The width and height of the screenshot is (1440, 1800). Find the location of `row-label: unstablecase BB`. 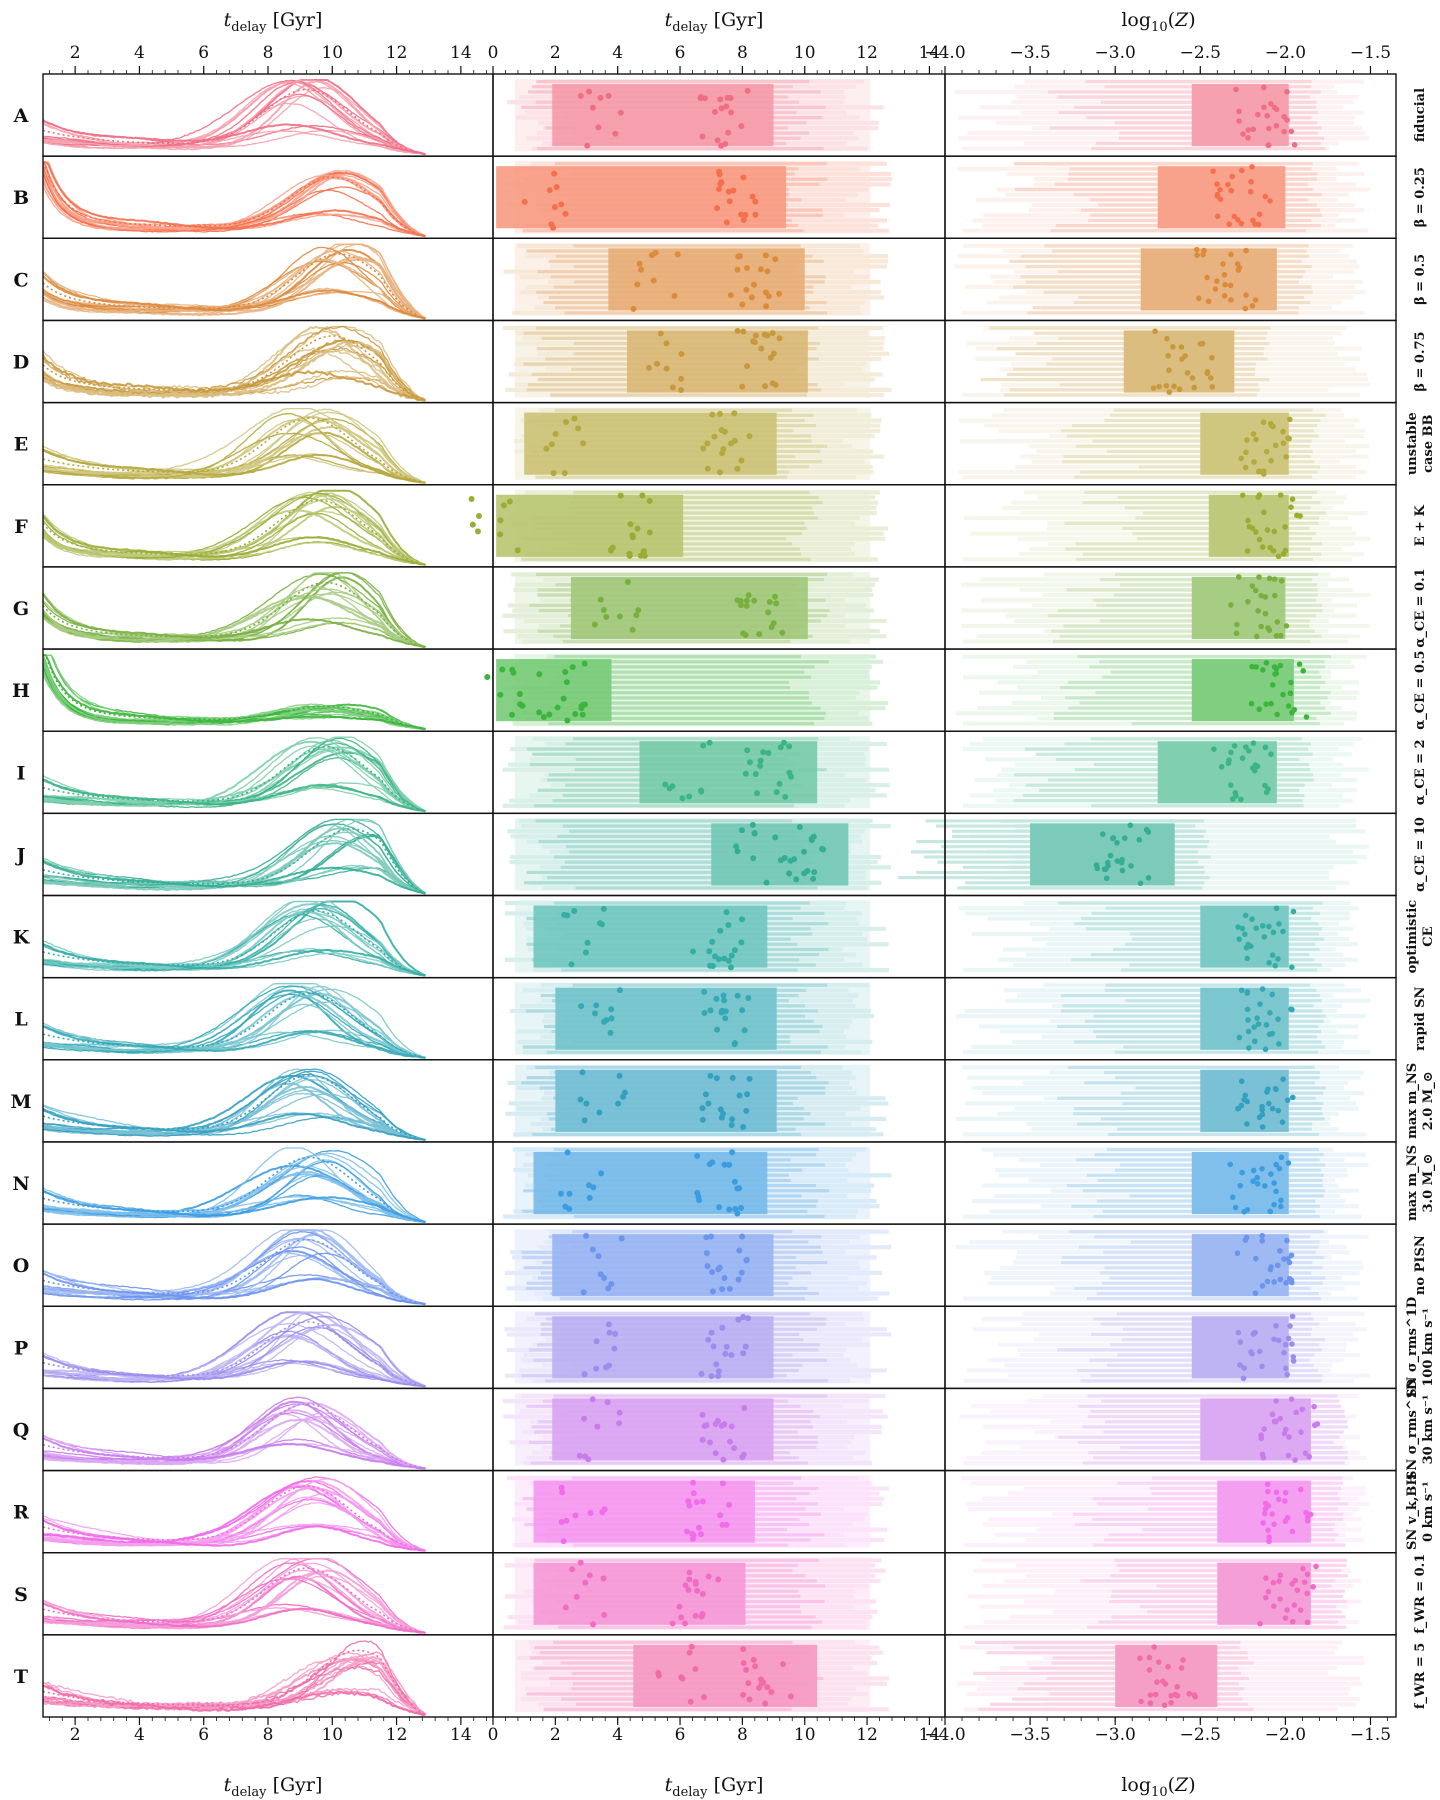

row-label: unstablecase BB is located at coordinates (1420, 443).